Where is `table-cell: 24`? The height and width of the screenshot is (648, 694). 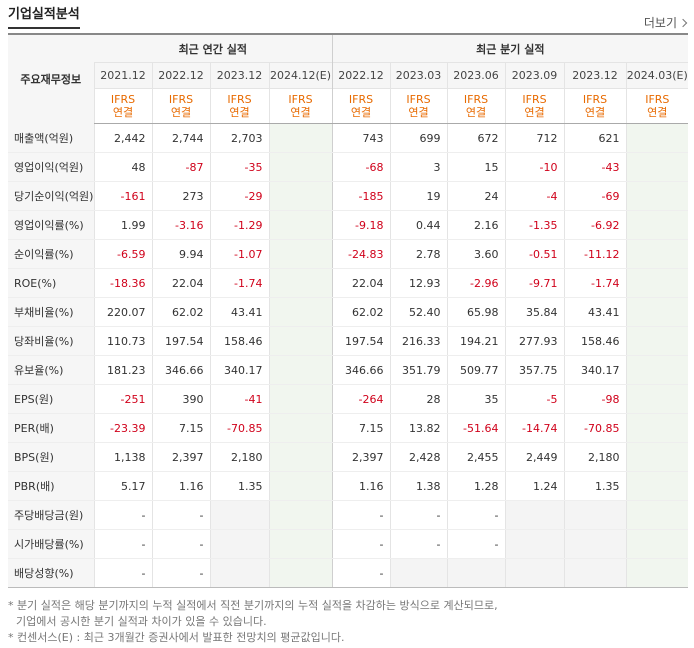 table-cell: 24 is located at coordinates (476, 196).